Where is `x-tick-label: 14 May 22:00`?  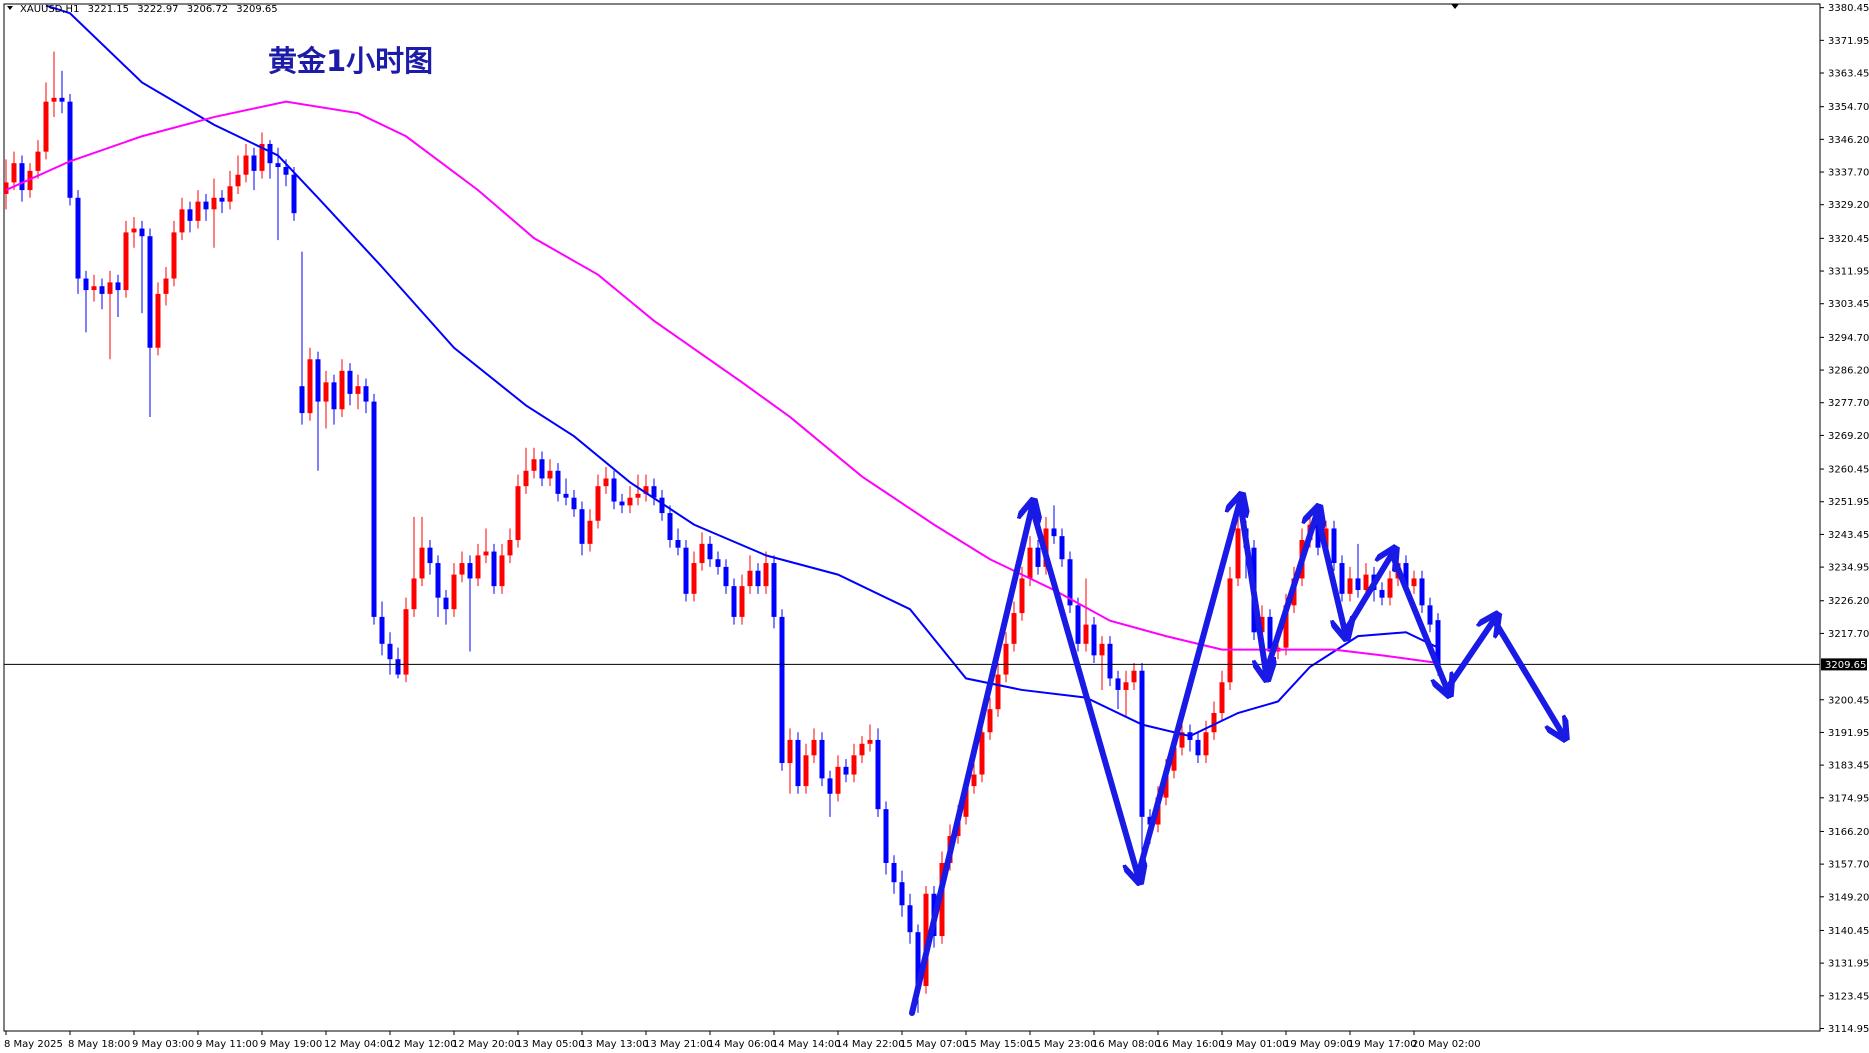
x-tick-label: 14 May 22:00 is located at coordinates (870, 1044).